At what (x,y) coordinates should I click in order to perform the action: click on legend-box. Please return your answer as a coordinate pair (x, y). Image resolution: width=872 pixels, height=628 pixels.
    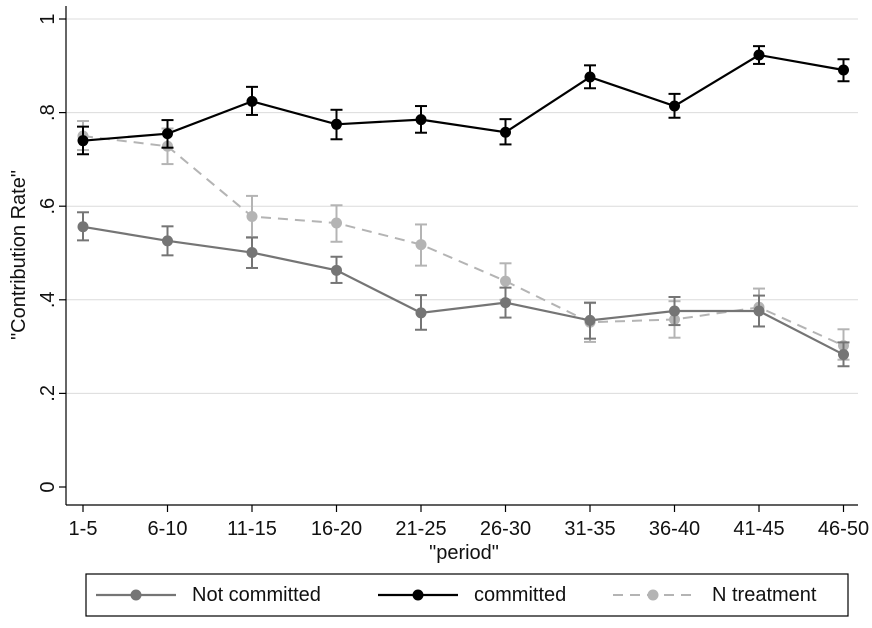
    Looking at the image, I should click on (467, 595).